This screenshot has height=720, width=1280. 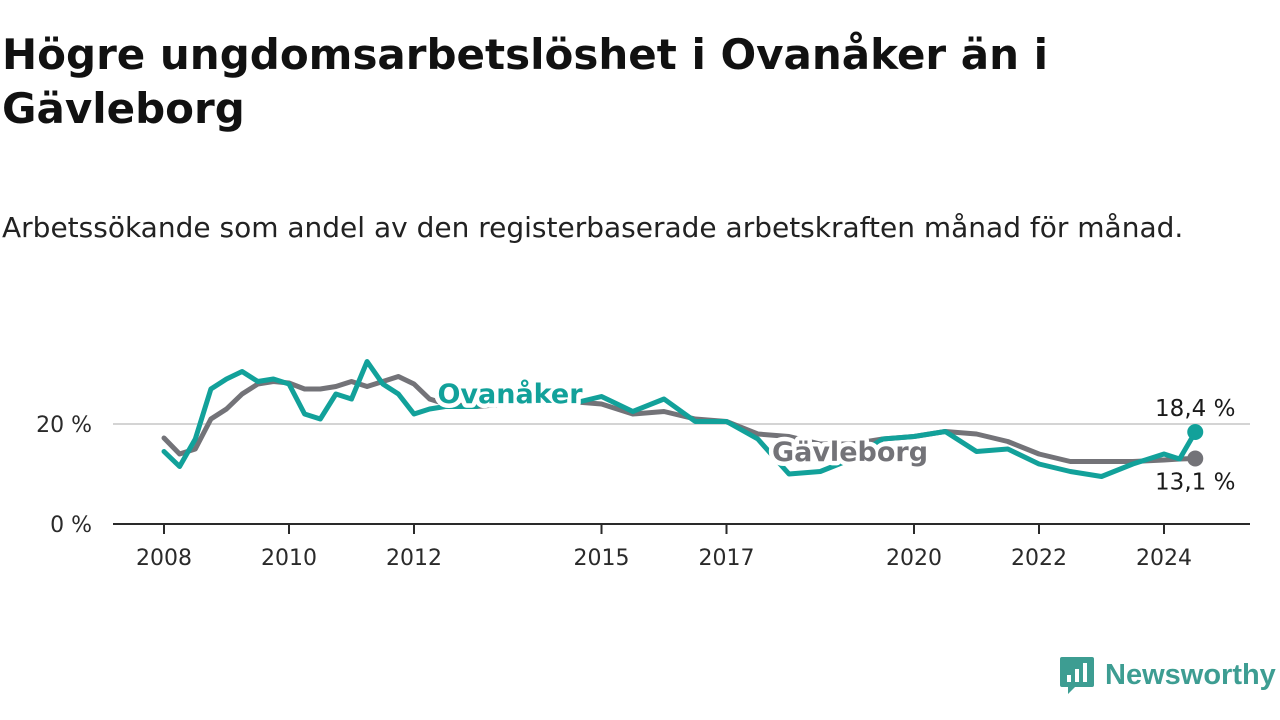 I want to click on x-tick-label: 2008, so click(x=164, y=558).